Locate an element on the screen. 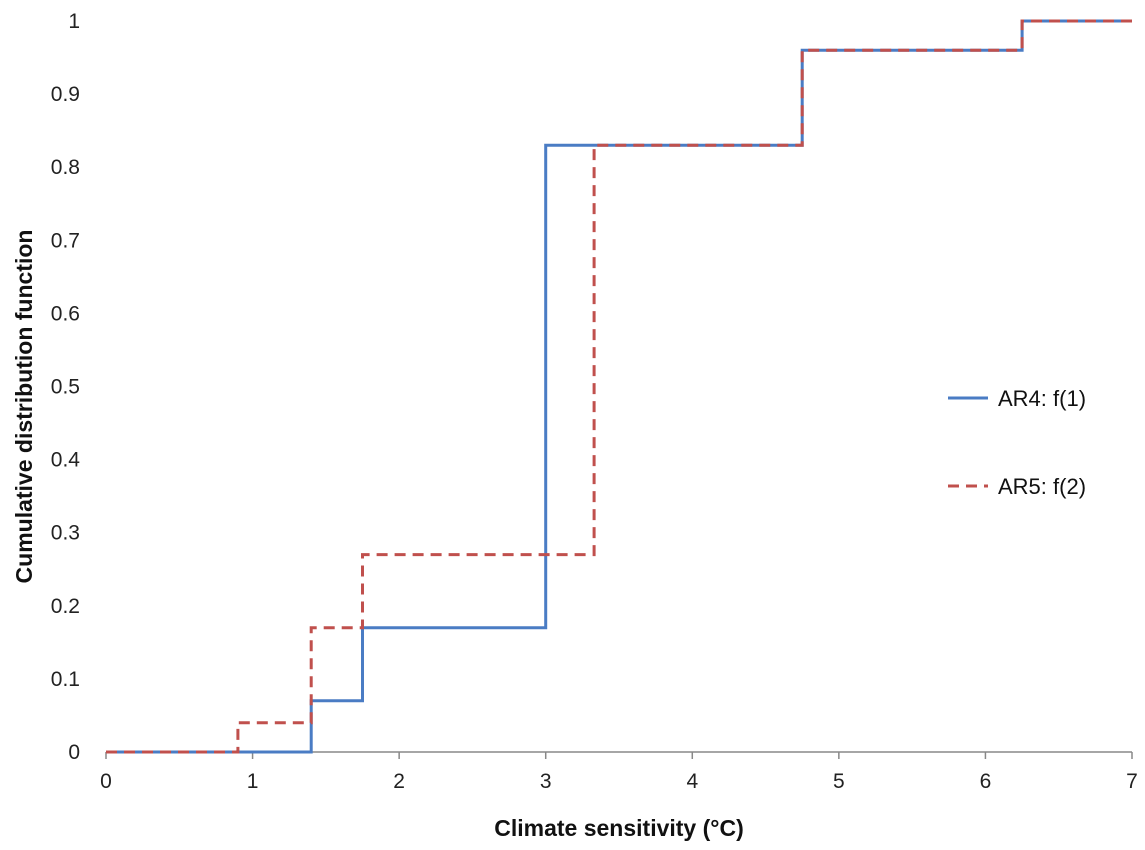 The image size is (1145, 850). y-tick-label: 0.9 is located at coordinates (65, 94).